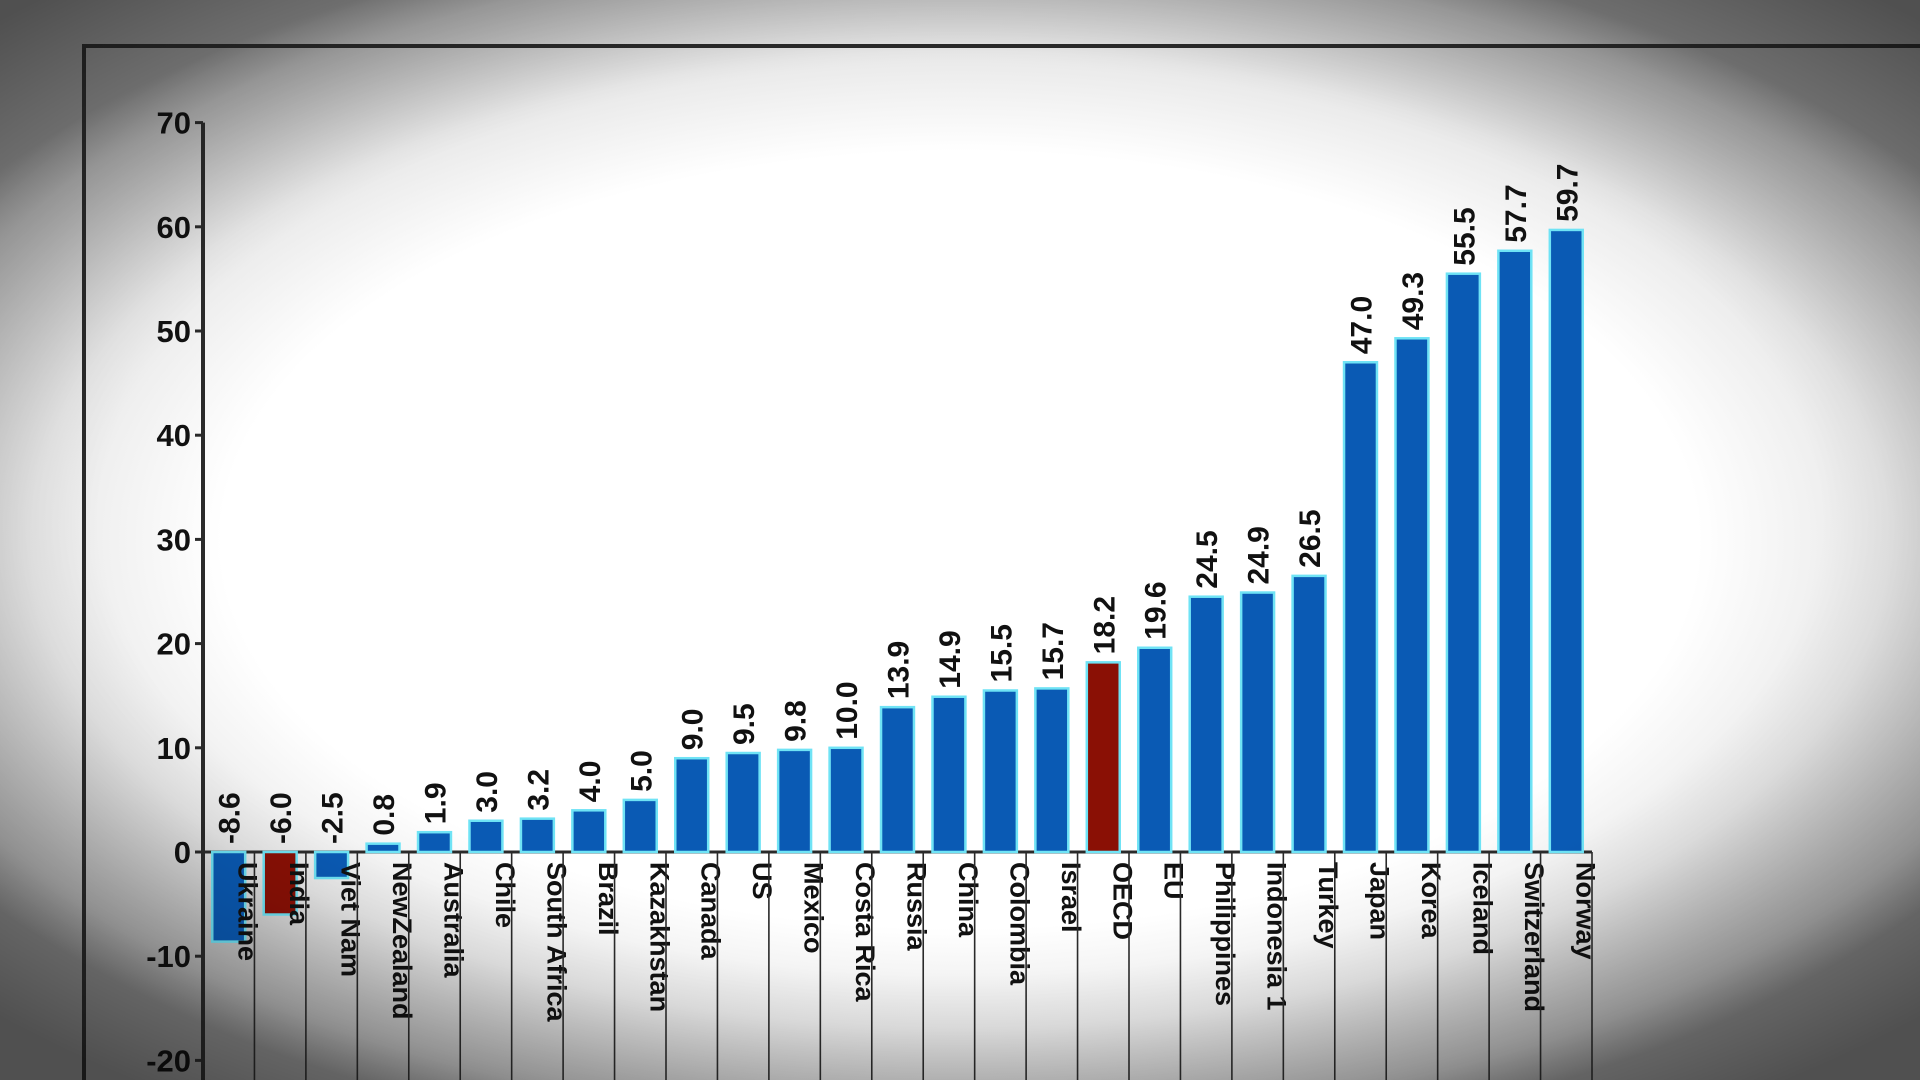  Describe the element at coordinates (590, 782) in the screenshot. I see `value-label: 4.0` at that location.